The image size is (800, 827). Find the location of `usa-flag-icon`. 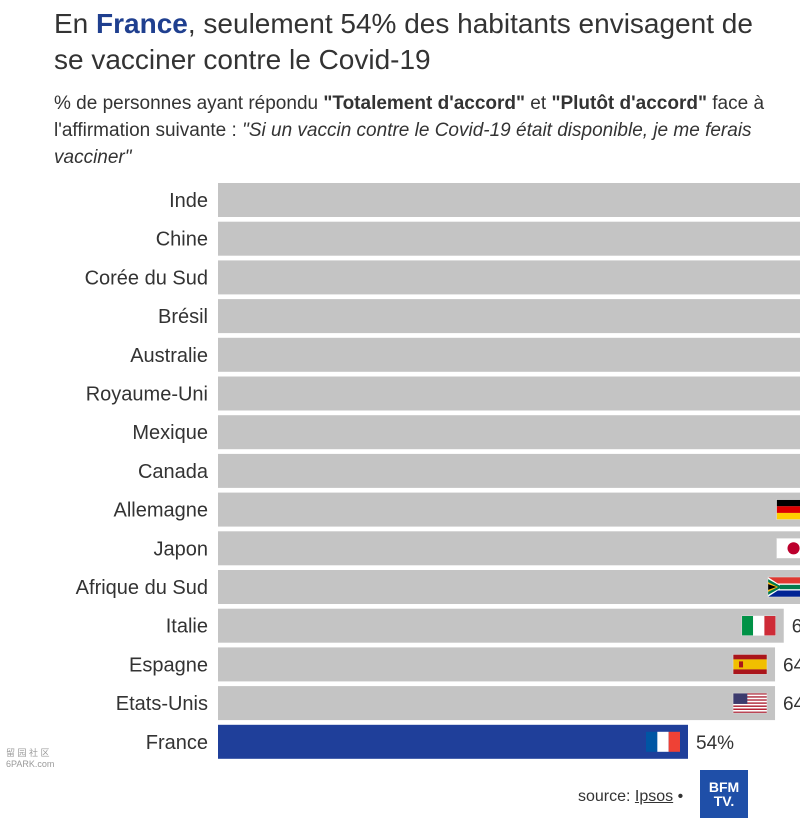

usa-flag-icon is located at coordinates (750, 703).